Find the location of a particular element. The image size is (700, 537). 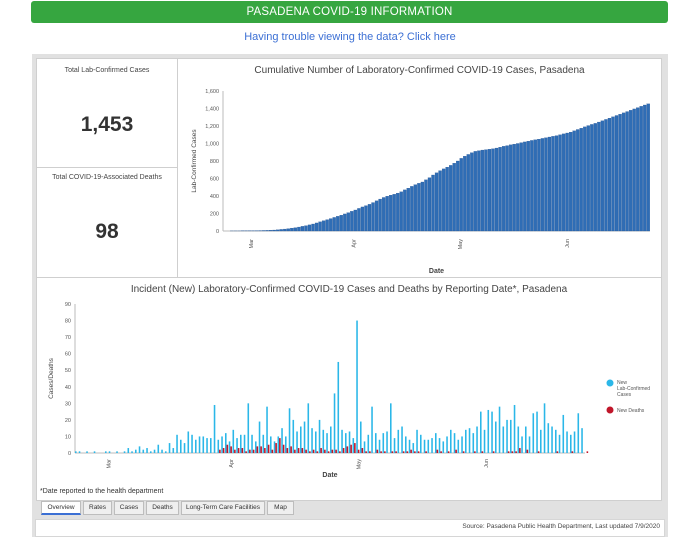

y-tick-label: 1,000 is located at coordinates (212, 145).